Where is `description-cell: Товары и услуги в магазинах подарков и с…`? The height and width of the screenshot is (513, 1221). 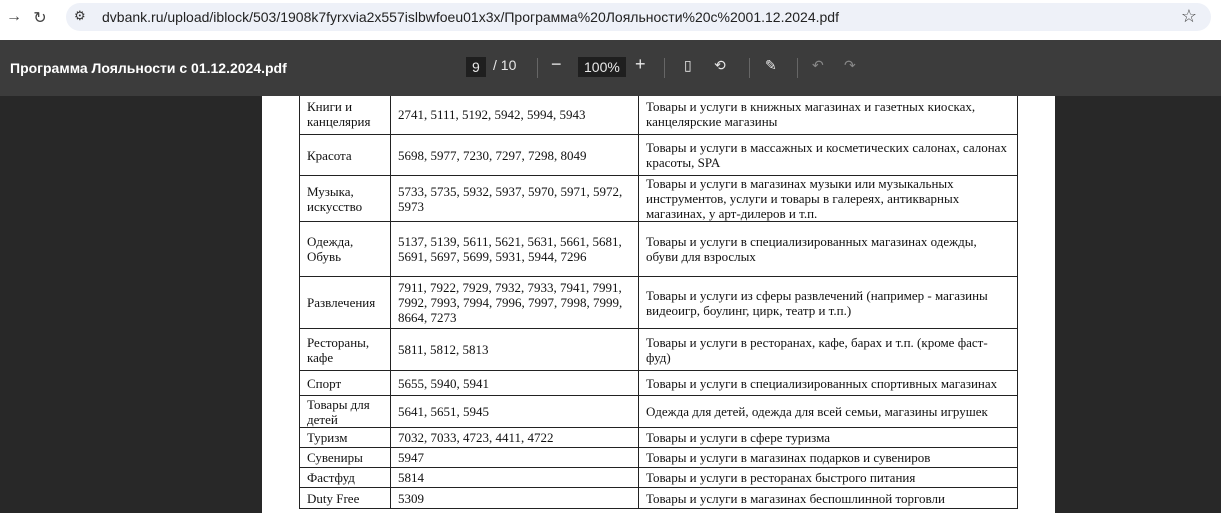 description-cell: Товары и услуги в магазинах подарков и с… is located at coordinates (828, 457).